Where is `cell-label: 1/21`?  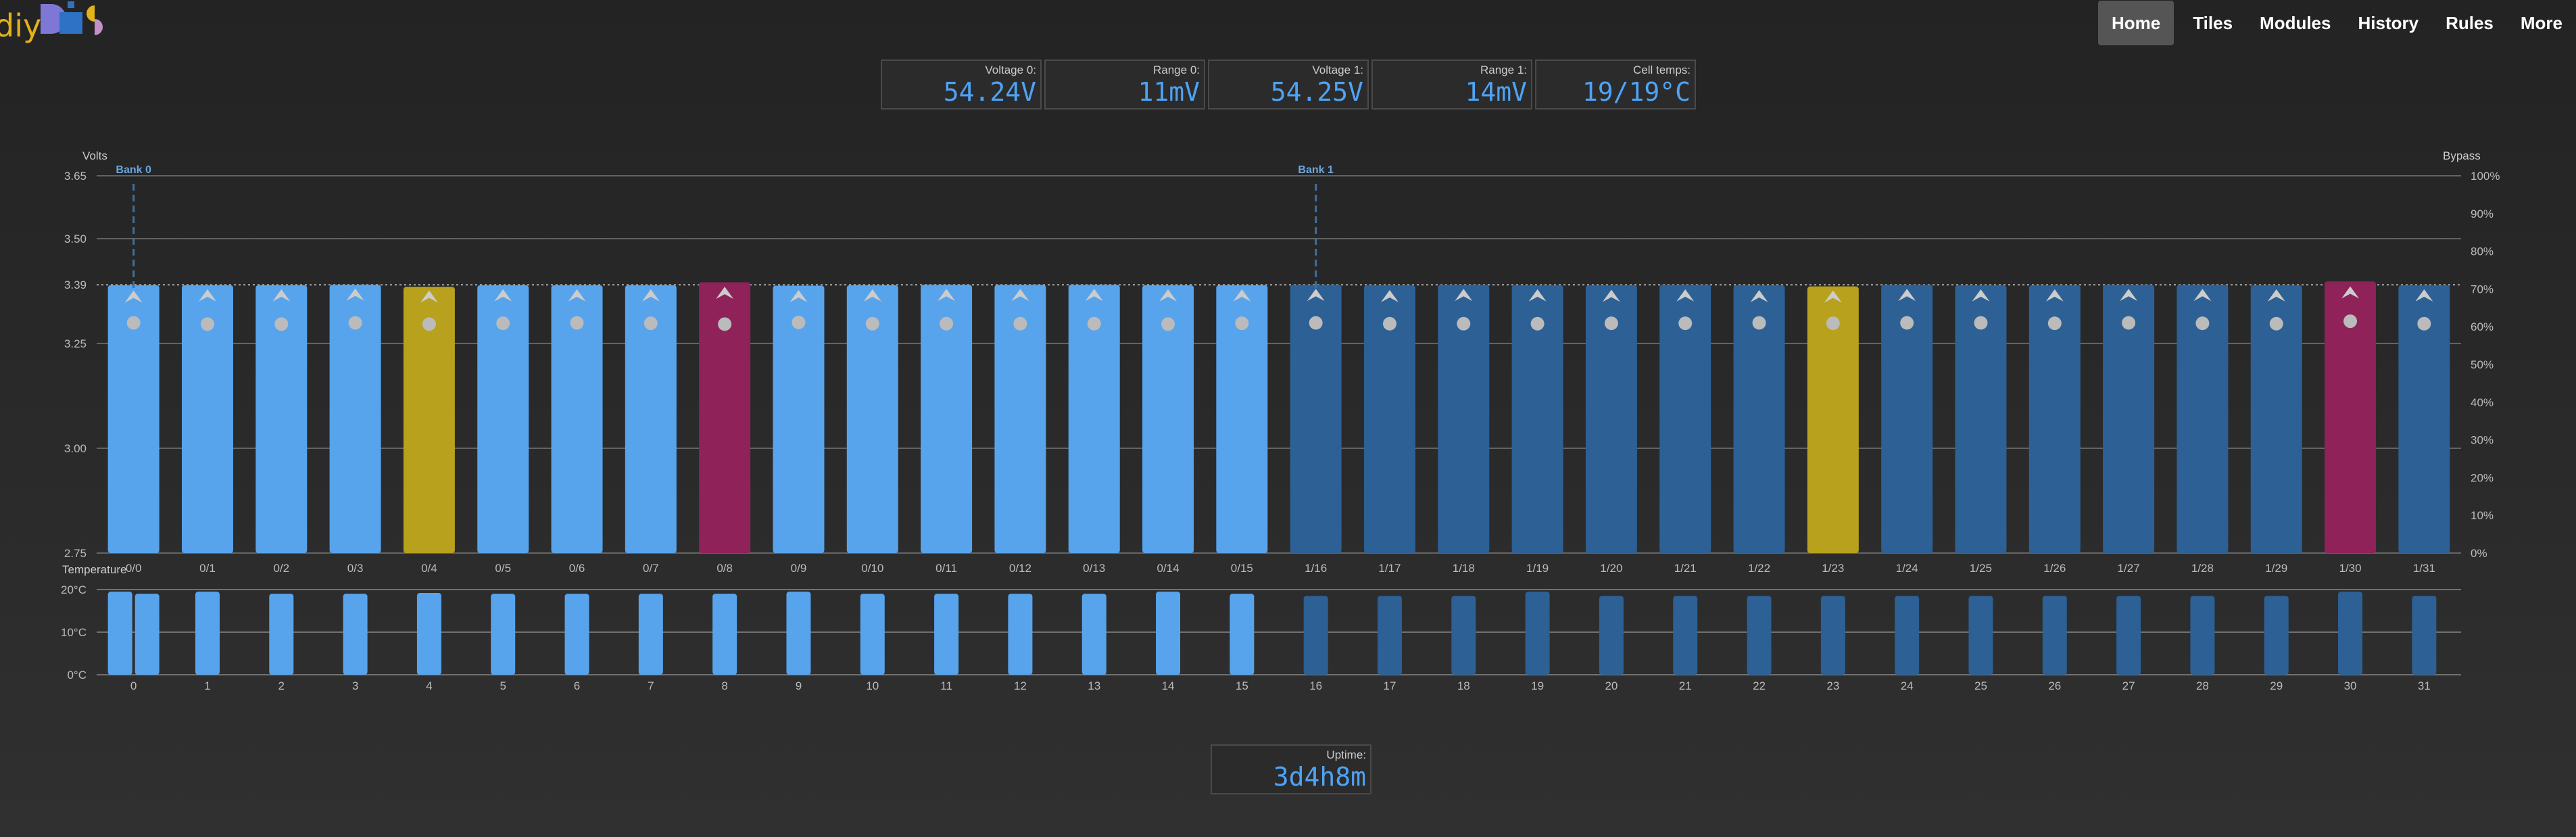
cell-label: 1/21 is located at coordinates (1685, 568).